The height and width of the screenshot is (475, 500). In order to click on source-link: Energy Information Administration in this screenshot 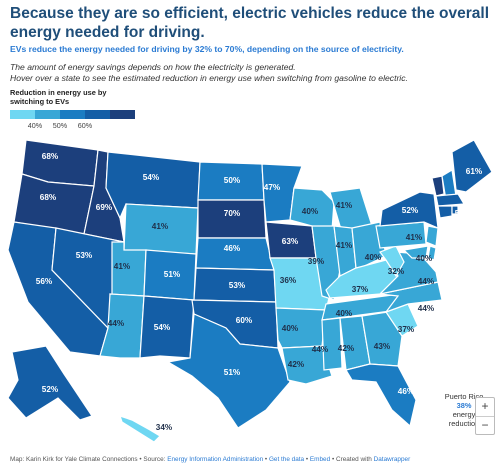, I will do `click(215, 459)`.